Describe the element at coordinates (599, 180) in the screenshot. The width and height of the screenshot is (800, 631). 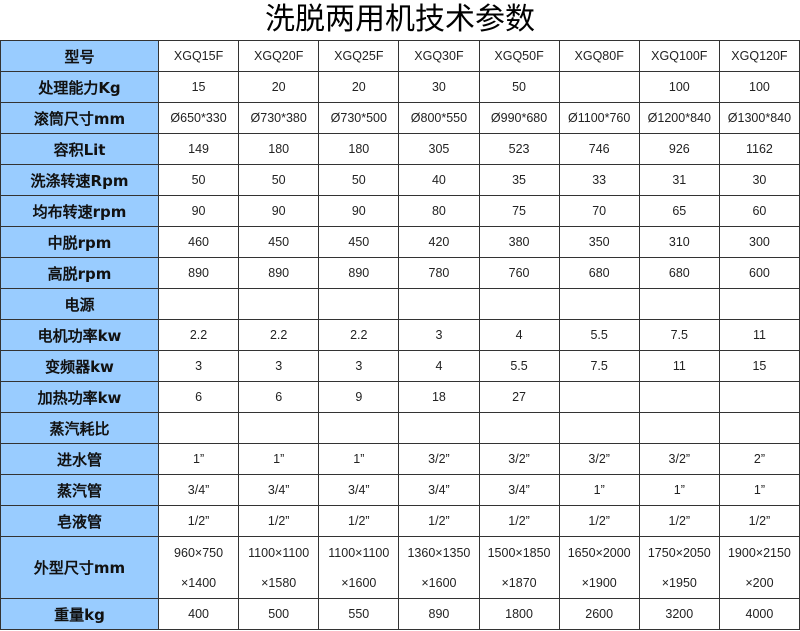
I see `table-cell: 33` at that location.